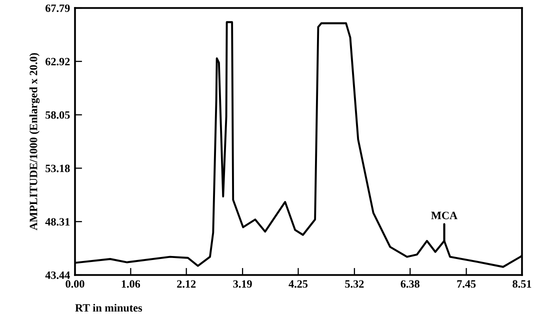  What do you see at coordinates (58, 8) in the screenshot?
I see `y-tick-label: 67.79` at bounding box center [58, 8].